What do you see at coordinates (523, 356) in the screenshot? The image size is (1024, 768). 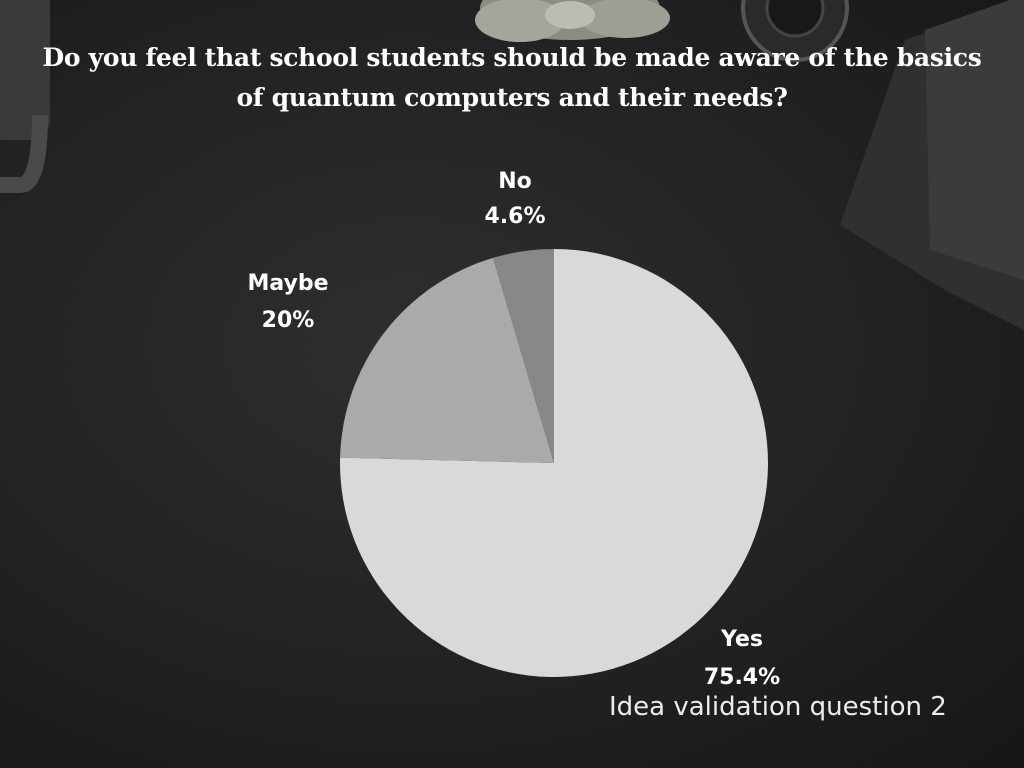 I see `pie-slice-no` at bounding box center [523, 356].